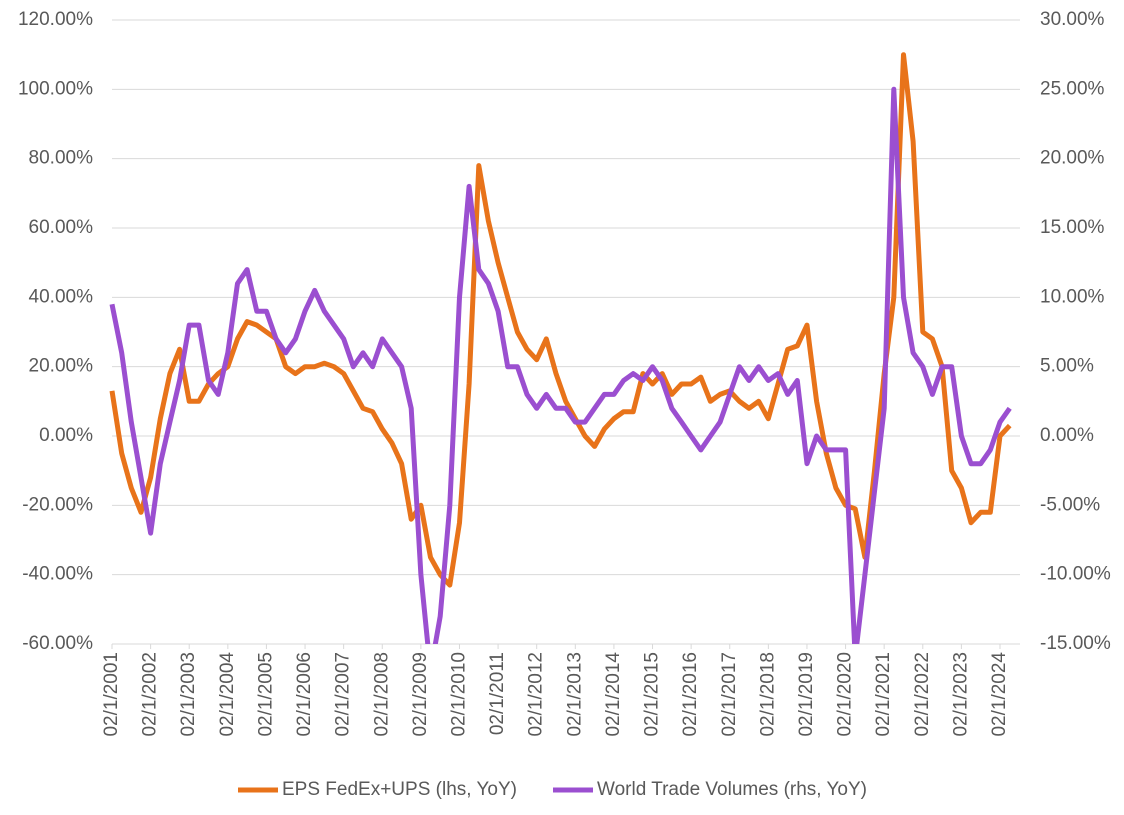 This screenshot has height=815, width=1124. Describe the element at coordinates (150, 694) in the screenshot. I see `x-tick-label: 02/1/2002` at that location.